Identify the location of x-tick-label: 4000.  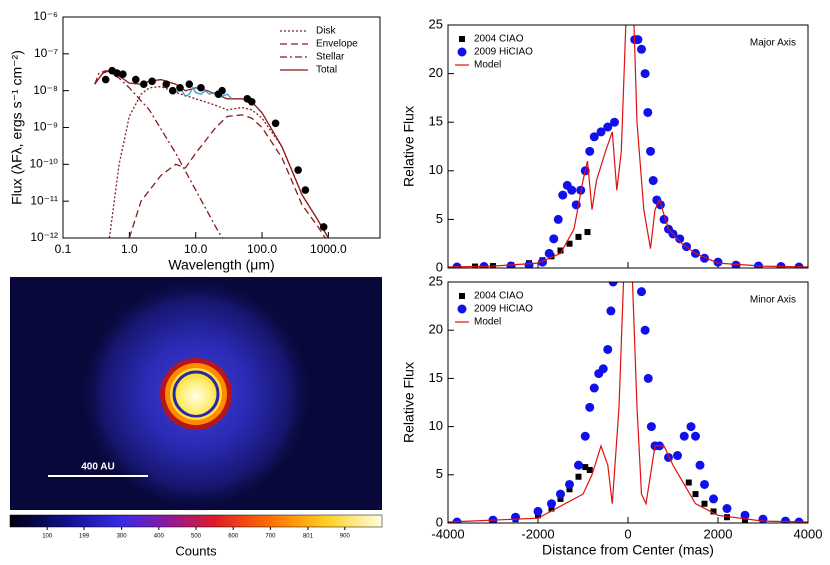
(808, 533).